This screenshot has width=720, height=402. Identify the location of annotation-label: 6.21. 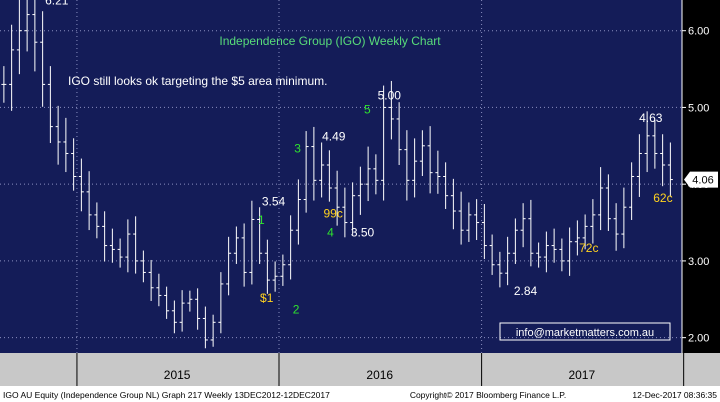
(57, 4).